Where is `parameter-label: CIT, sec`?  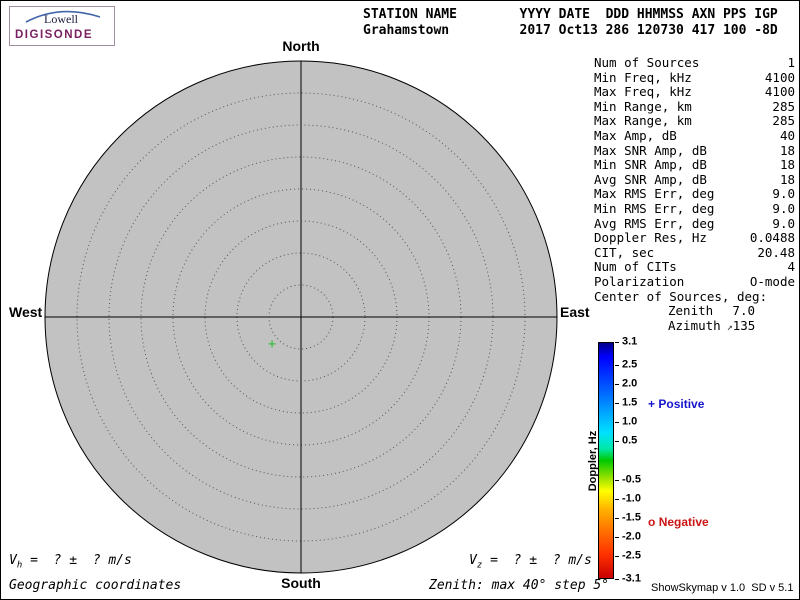 parameter-label: CIT, sec is located at coordinates (624, 252).